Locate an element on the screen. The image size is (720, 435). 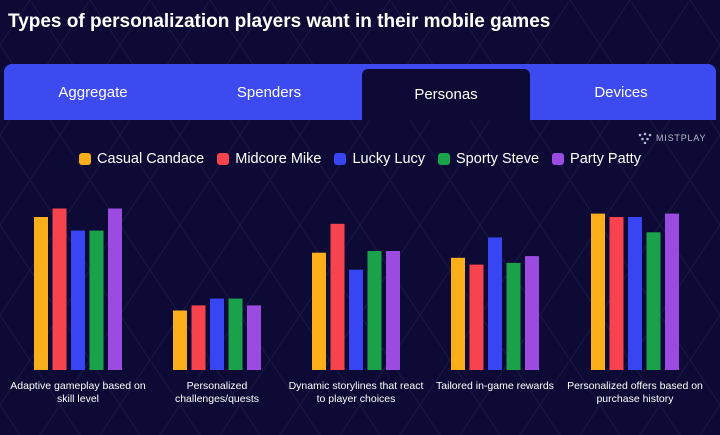
tab-devices: Devices is located at coordinates (621, 92).